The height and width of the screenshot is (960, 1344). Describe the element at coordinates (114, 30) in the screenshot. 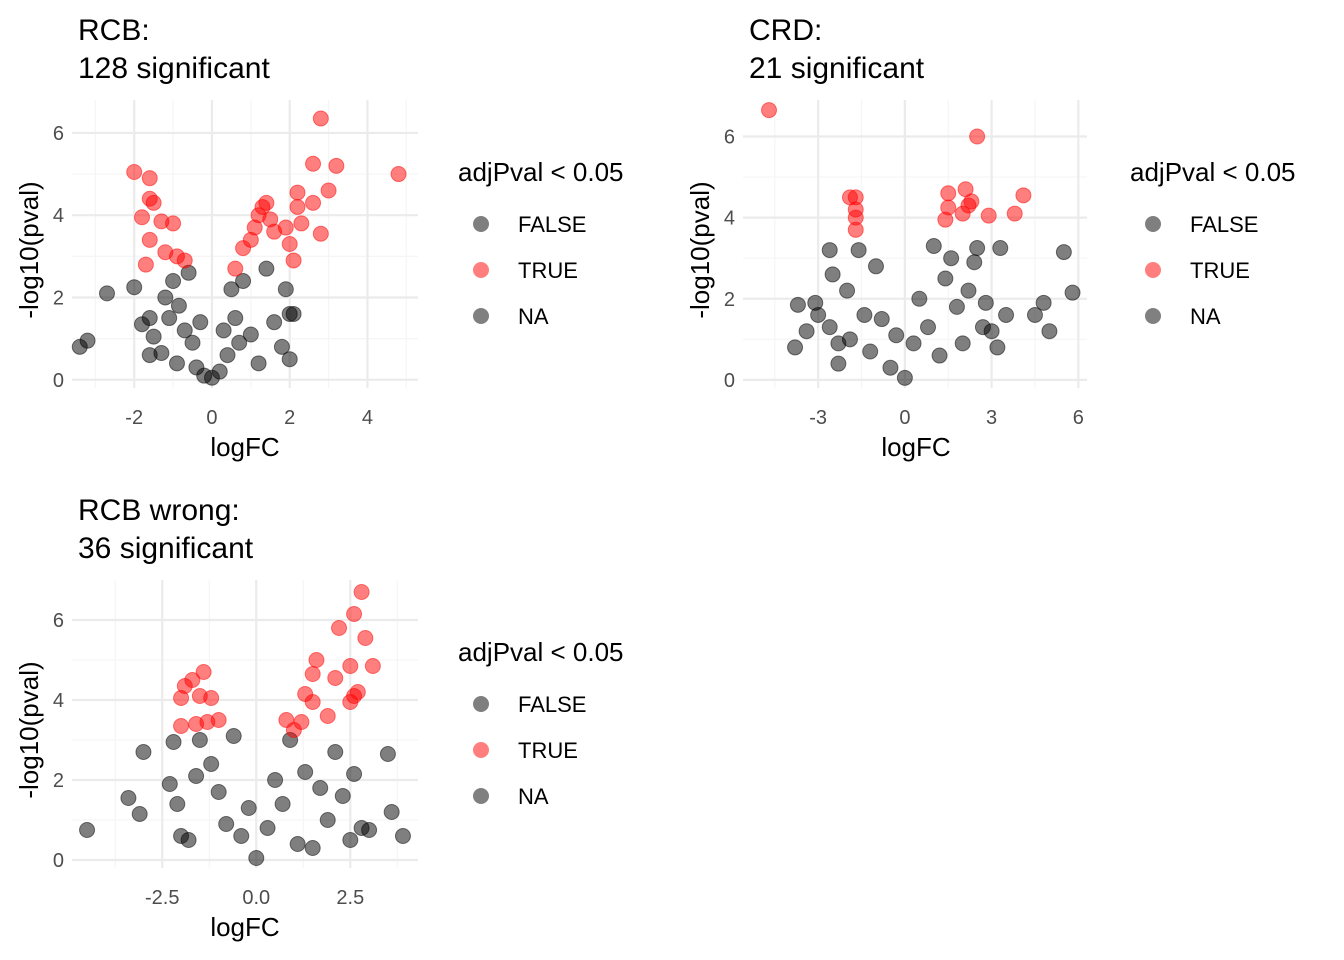

I see `panel-title-line1: RCB:` at that location.